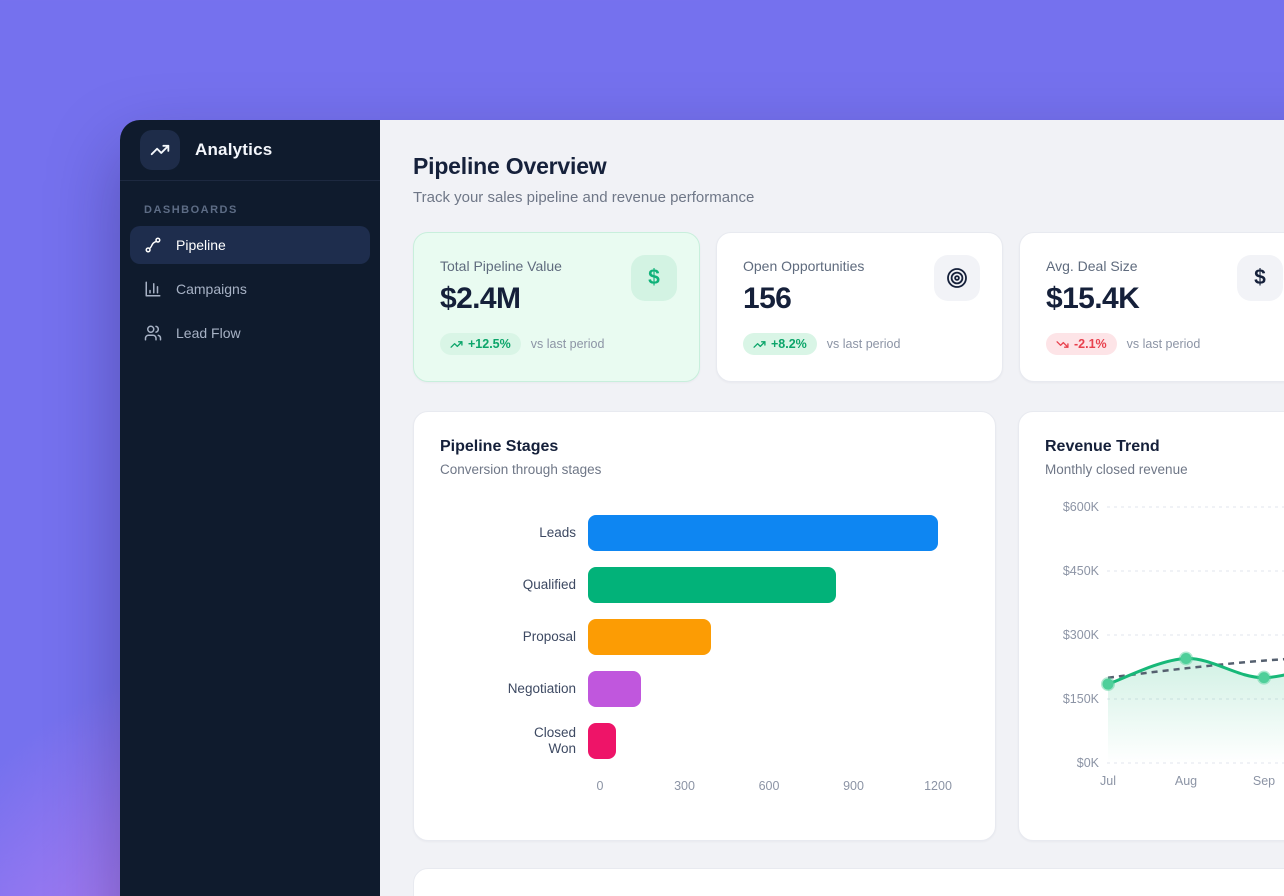 The height and width of the screenshot is (896, 1284). I want to click on app-logo, so click(160, 150).